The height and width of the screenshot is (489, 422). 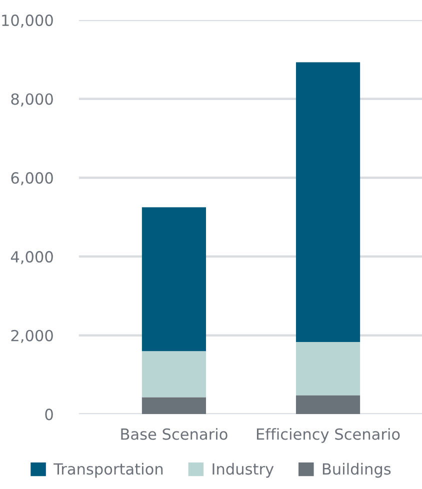 I want to click on y-tick-label: 2,000, so click(x=32, y=336).